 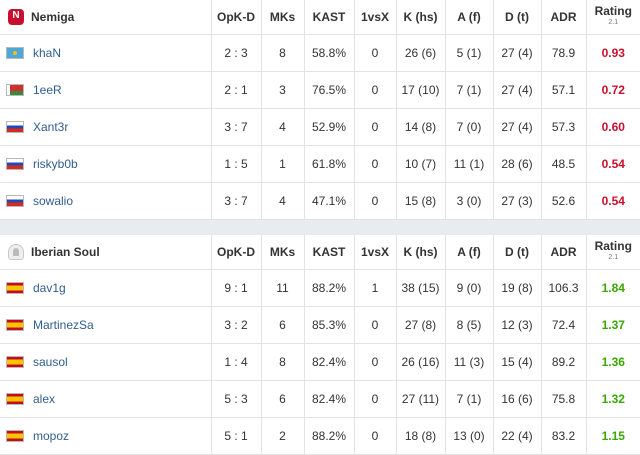 I want to click on kast-cell: 61.8%, so click(x=329, y=164).